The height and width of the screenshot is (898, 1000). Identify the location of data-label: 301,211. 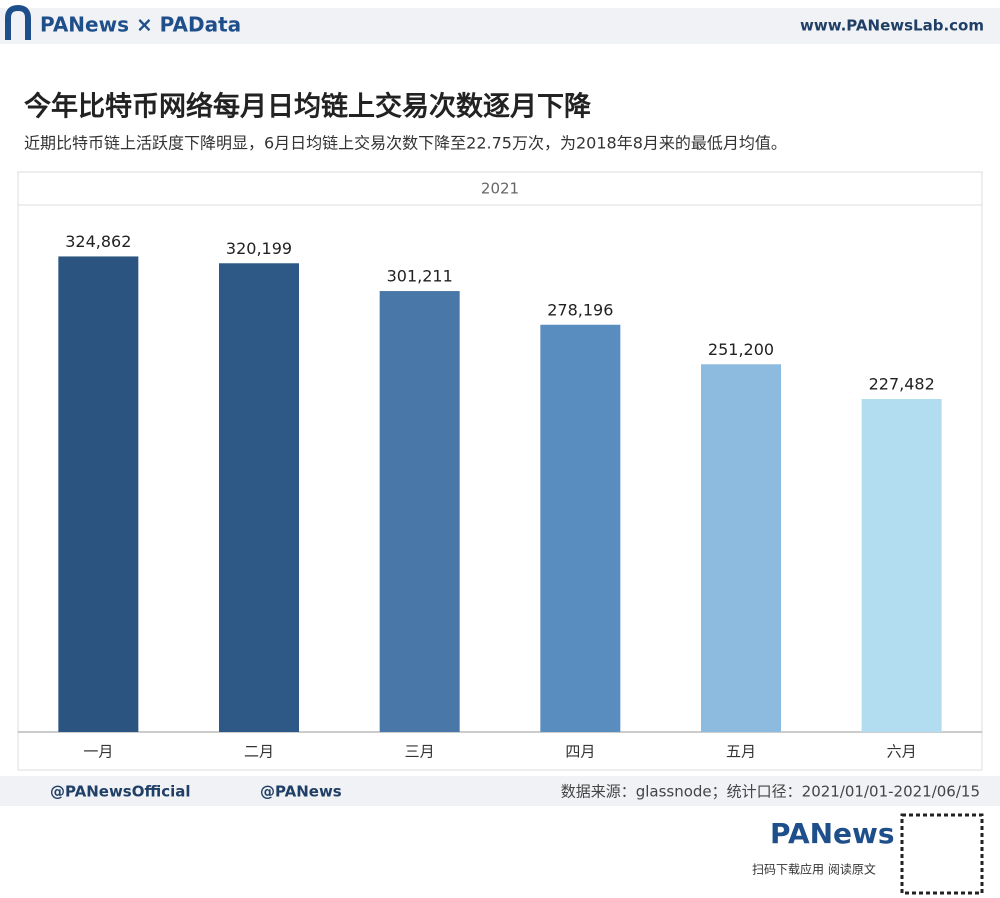
(420, 276).